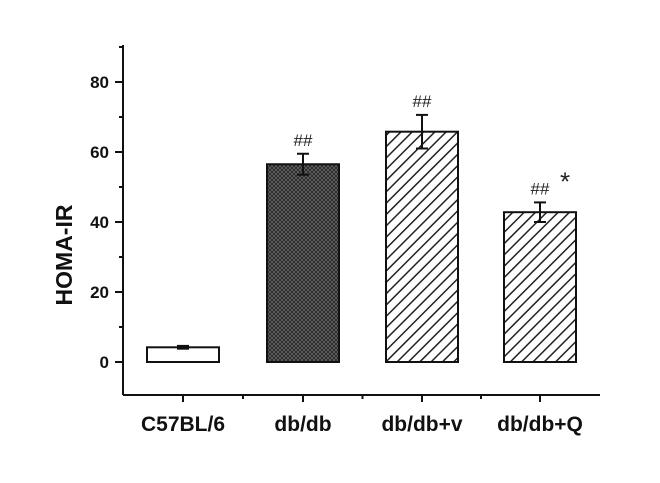 The image size is (660, 483). I want to click on y-tick-label: 0, so click(104, 362).